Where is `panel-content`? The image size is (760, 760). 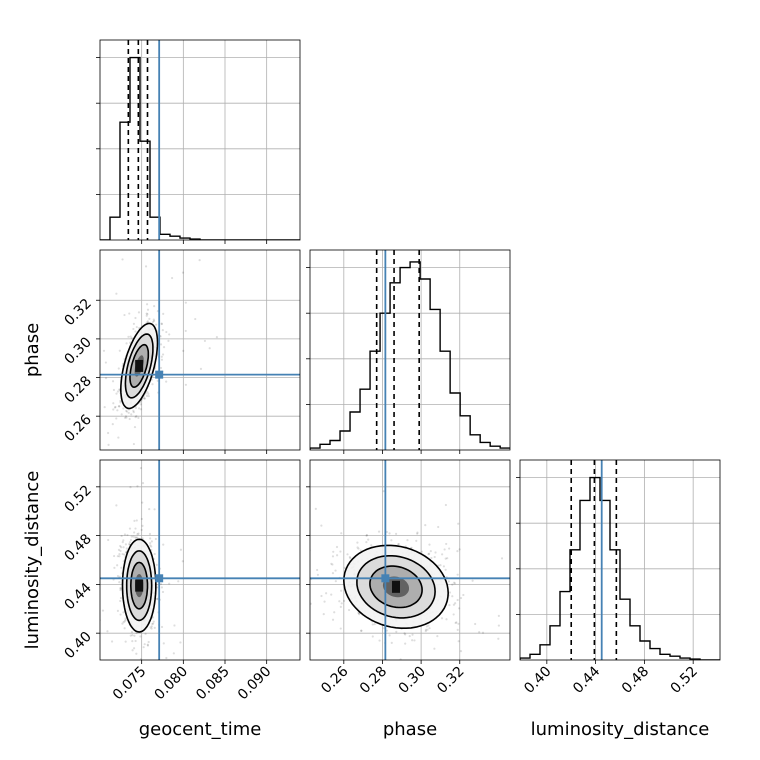 panel-content is located at coordinates (410, 350).